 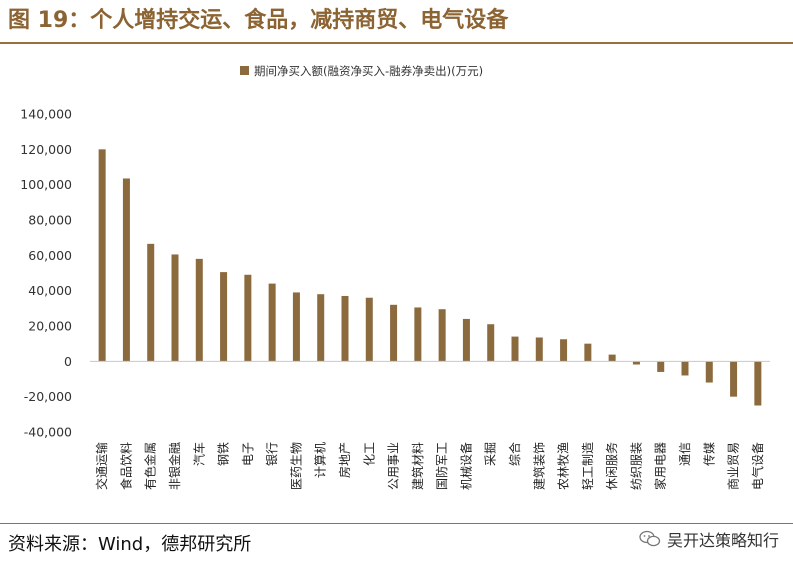 I want to click on x-category-label: 汽车, so click(x=198, y=454).